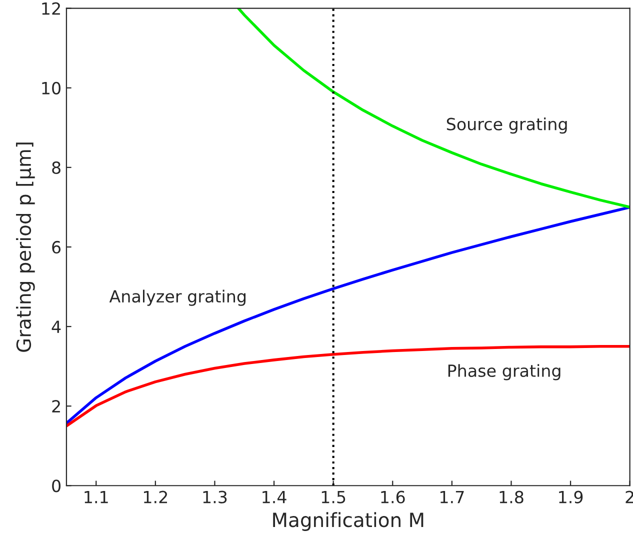 This screenshot has width=633, height=555. Describe the element at coordinates (571, 497) in the screenshot. I see `x-tick-label: 1.9` at that location.